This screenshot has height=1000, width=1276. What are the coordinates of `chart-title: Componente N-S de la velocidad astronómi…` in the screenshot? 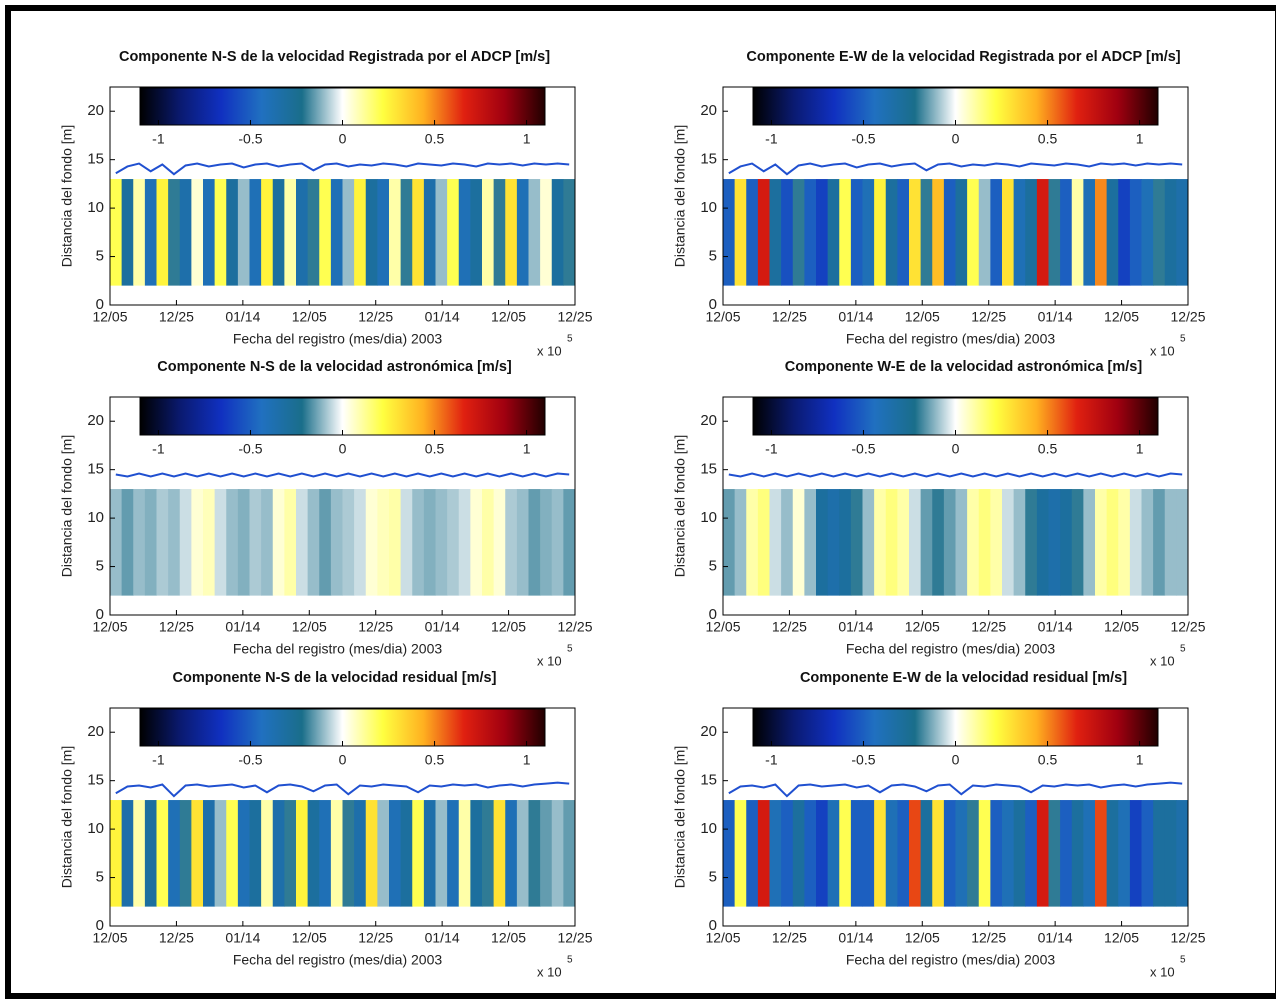 It's located at (334, 367).